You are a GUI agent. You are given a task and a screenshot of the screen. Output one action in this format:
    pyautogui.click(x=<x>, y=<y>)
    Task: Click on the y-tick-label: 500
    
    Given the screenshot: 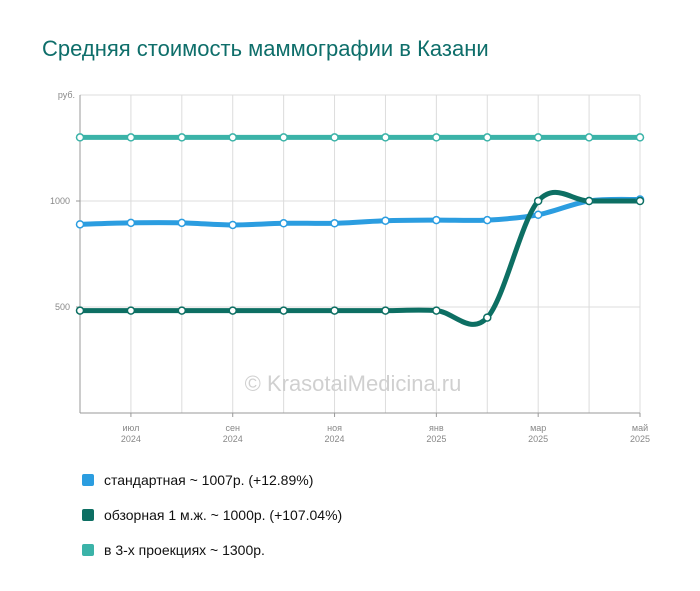 What is the action you would take?
    pyautogui.click(x=62, y=307)
    